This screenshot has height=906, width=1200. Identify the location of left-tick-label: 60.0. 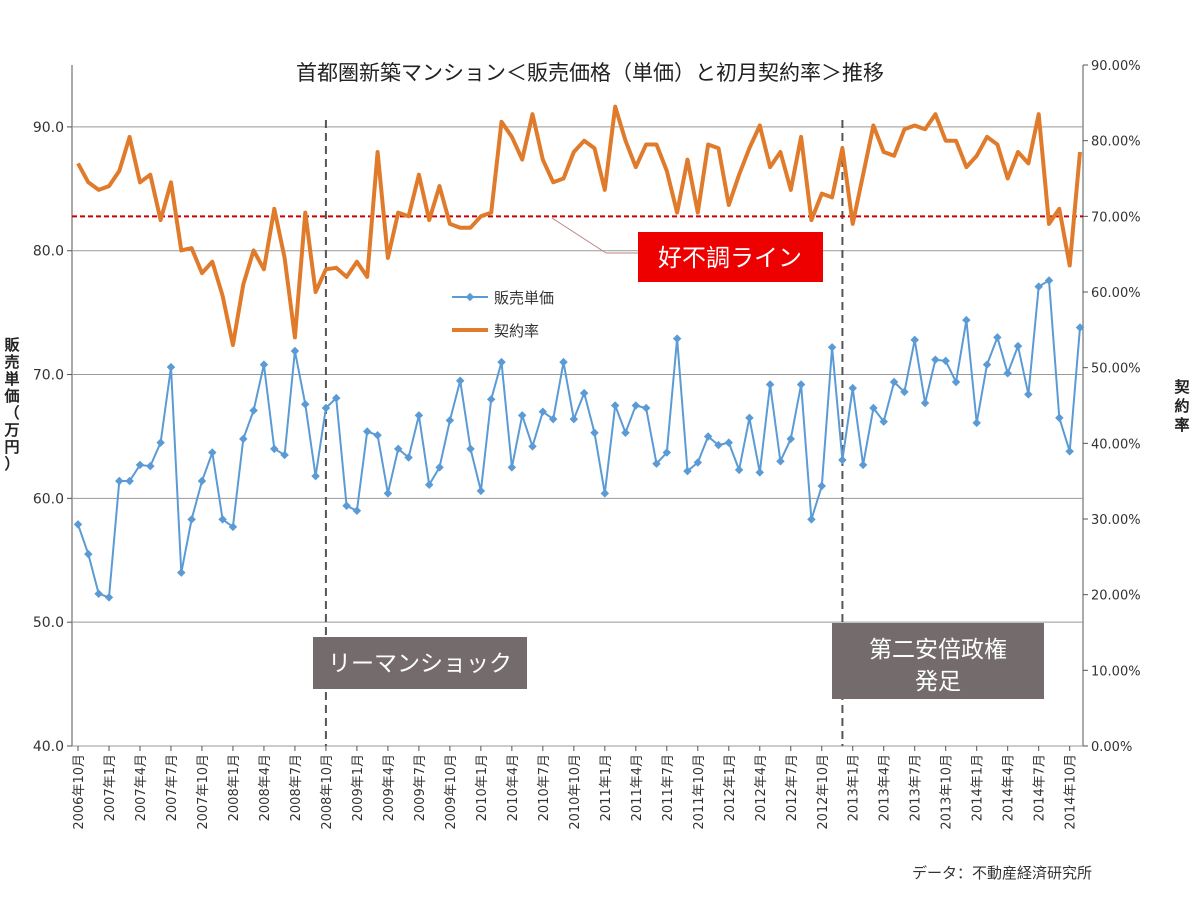
(48, 499).